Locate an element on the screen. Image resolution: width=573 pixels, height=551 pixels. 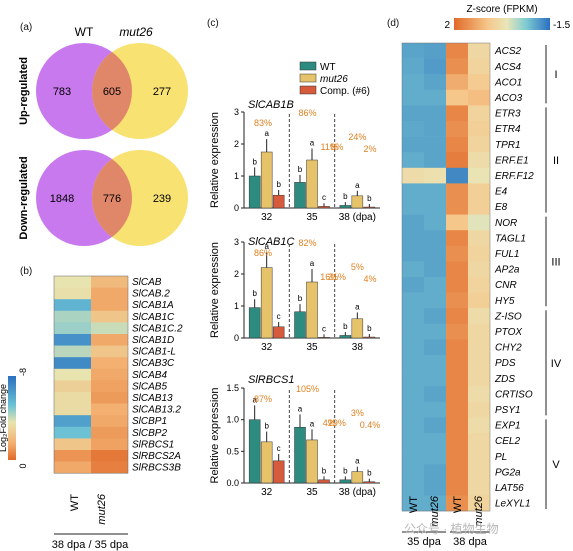
heatmap-d-group-38: 38 dpa is located at coordinates (470, 542).